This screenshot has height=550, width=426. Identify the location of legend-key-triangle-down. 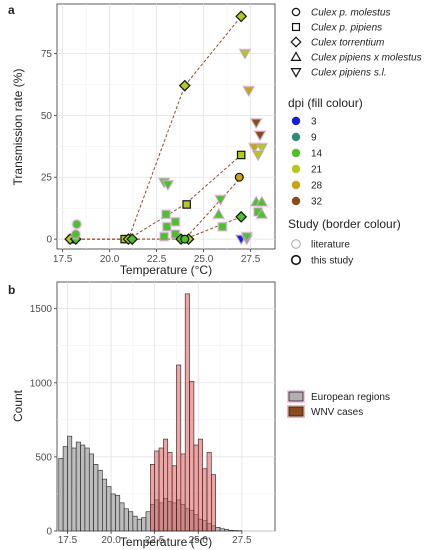
(296, 73).